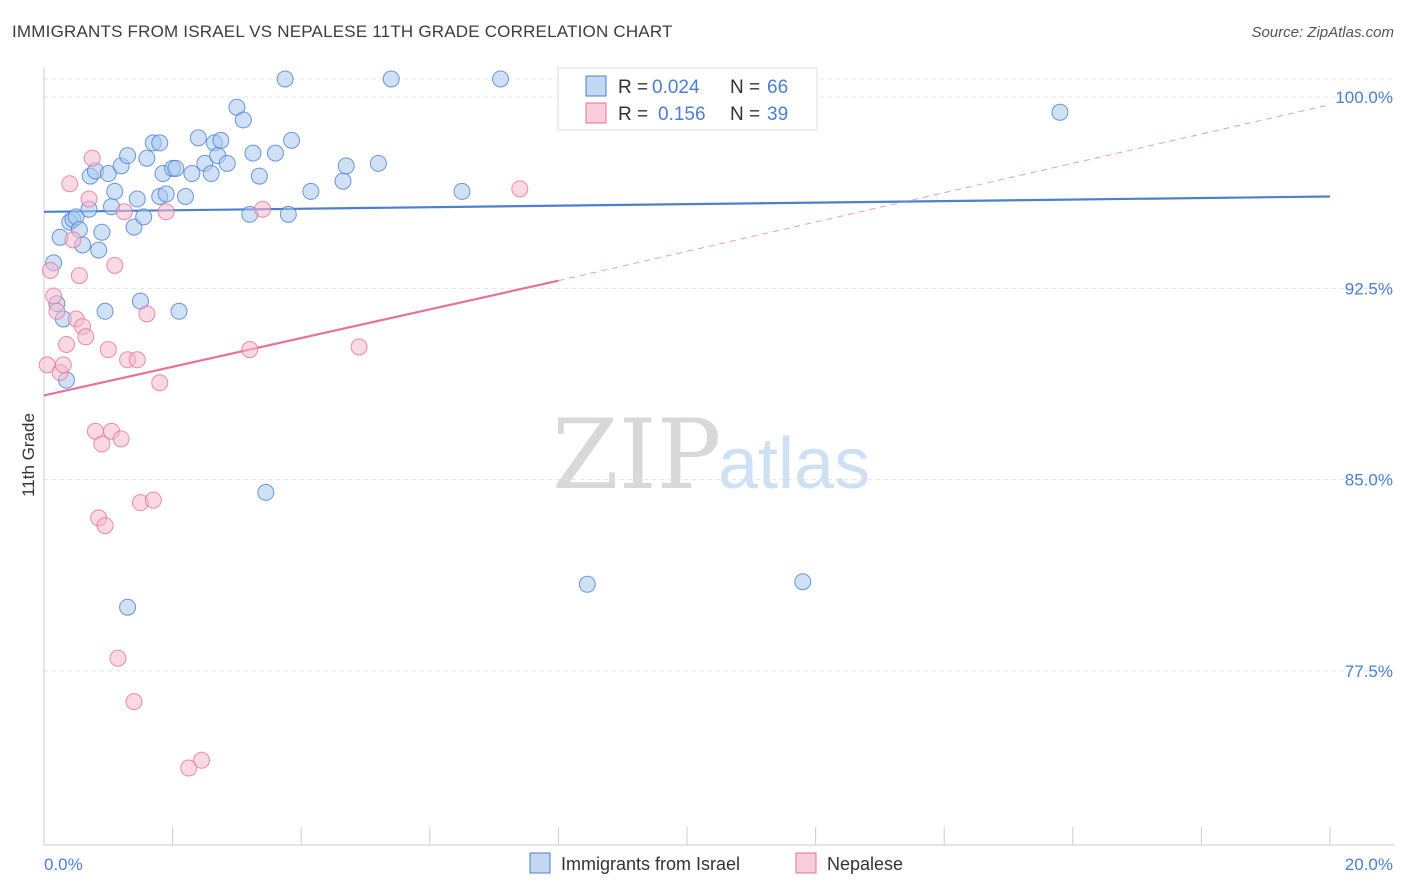  Describe the element at coordinates (301, 338) in the screenshot. I see `trend-line-nepalese` at that location.